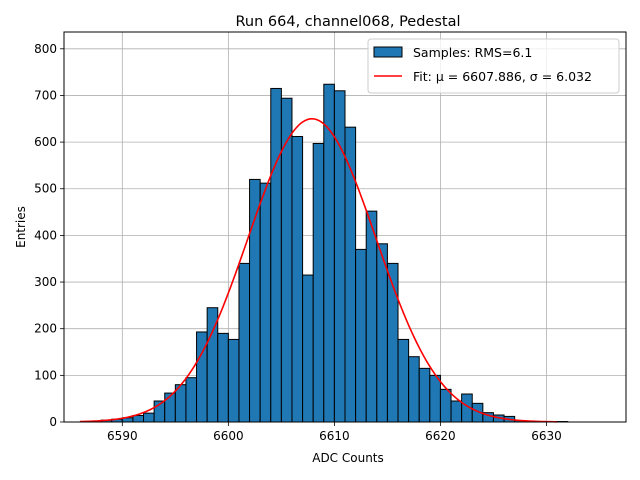 This screenshot has width=640, height=480. I want to click on x-tick-label: 6630, so click(546, 436).